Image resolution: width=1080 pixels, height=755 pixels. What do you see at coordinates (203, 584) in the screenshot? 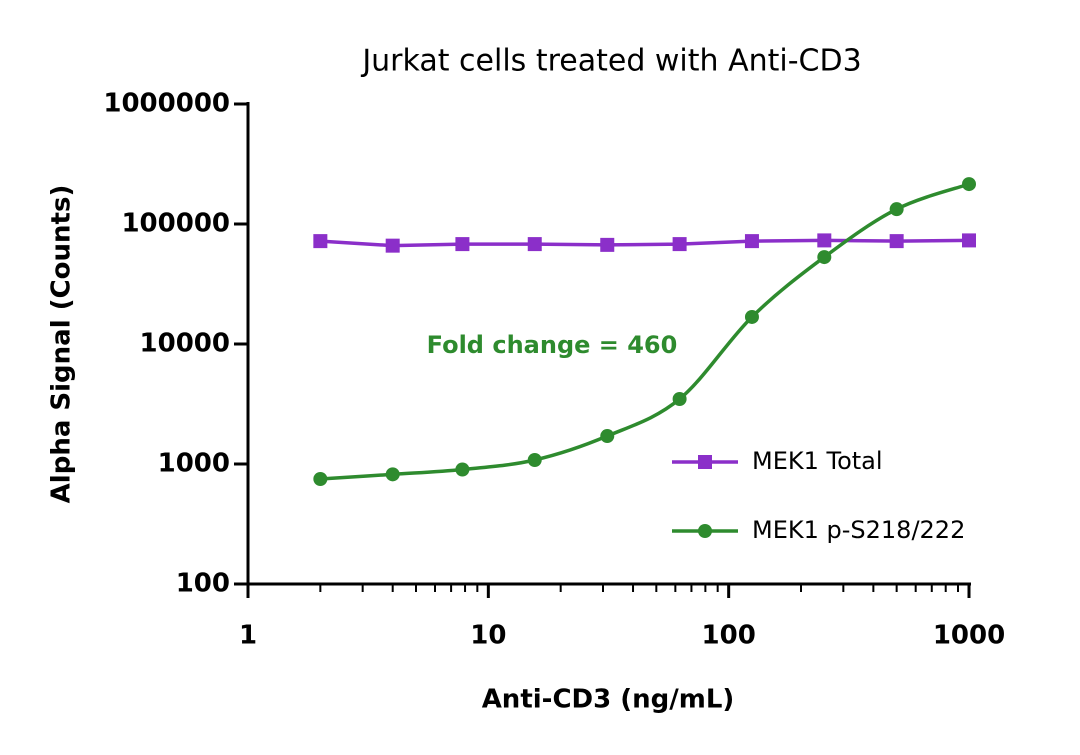
I see `y-tick-label: 100` at bounding box center [203, 584].